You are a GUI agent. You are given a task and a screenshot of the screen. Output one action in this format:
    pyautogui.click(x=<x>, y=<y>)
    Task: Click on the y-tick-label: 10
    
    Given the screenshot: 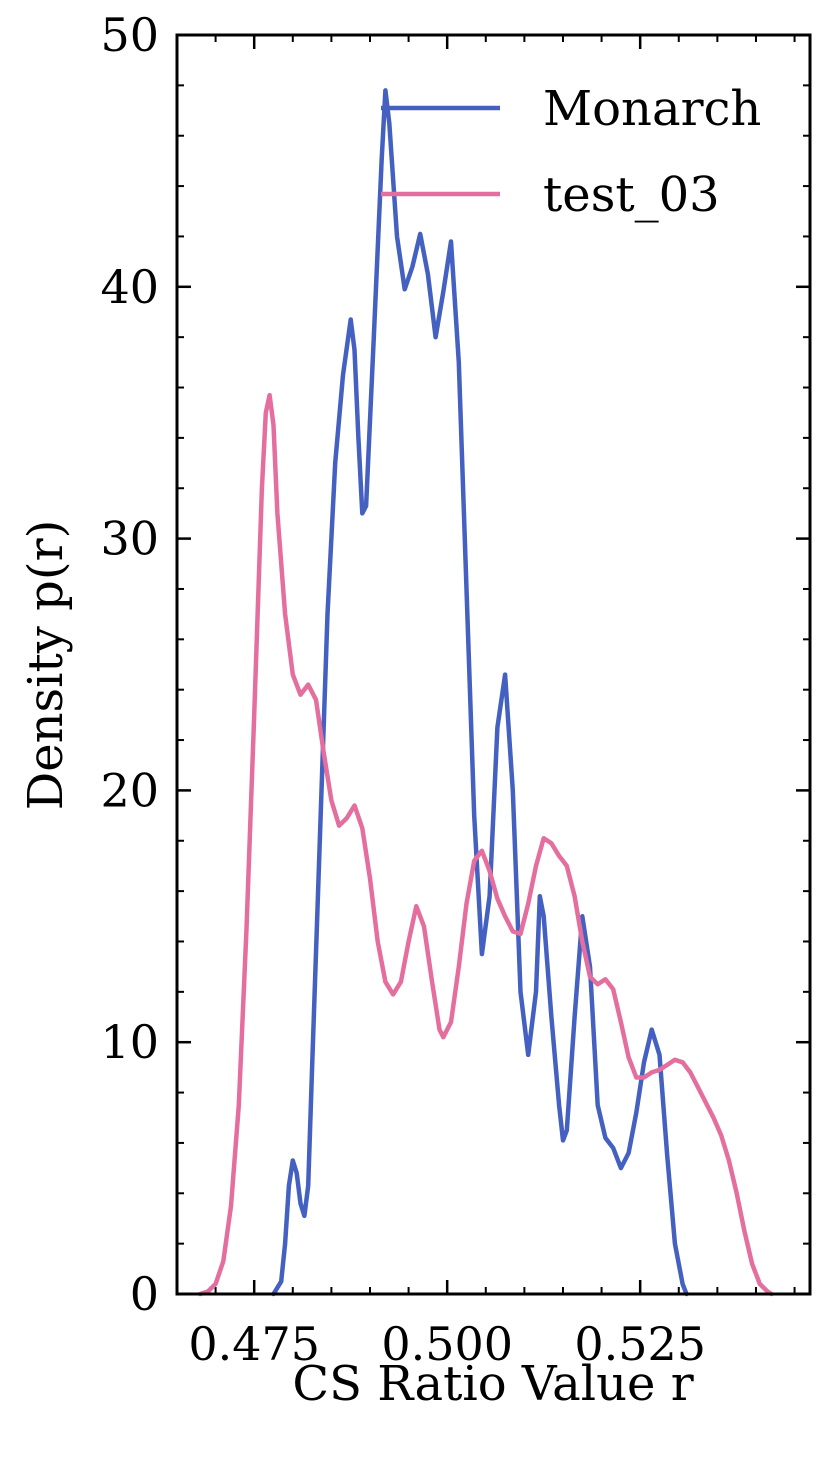 What is the action you would take?
    pyautogui.click(x=129, y=1042)
    